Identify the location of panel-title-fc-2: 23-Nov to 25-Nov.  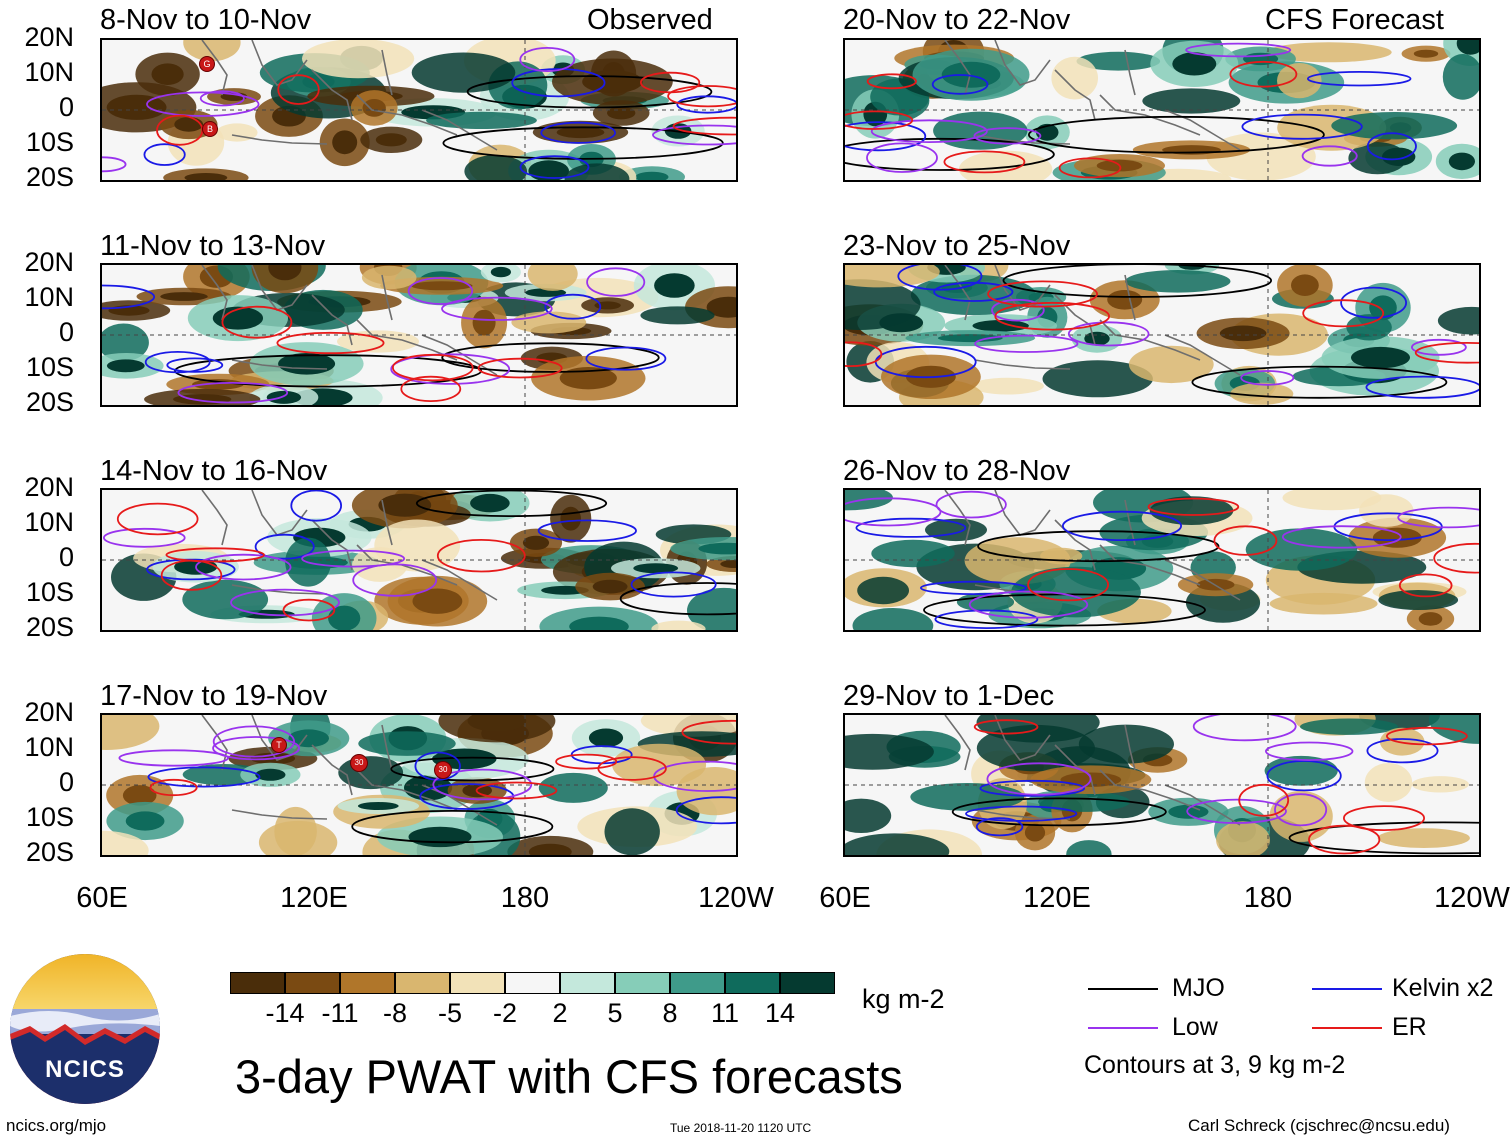
(957, 246).